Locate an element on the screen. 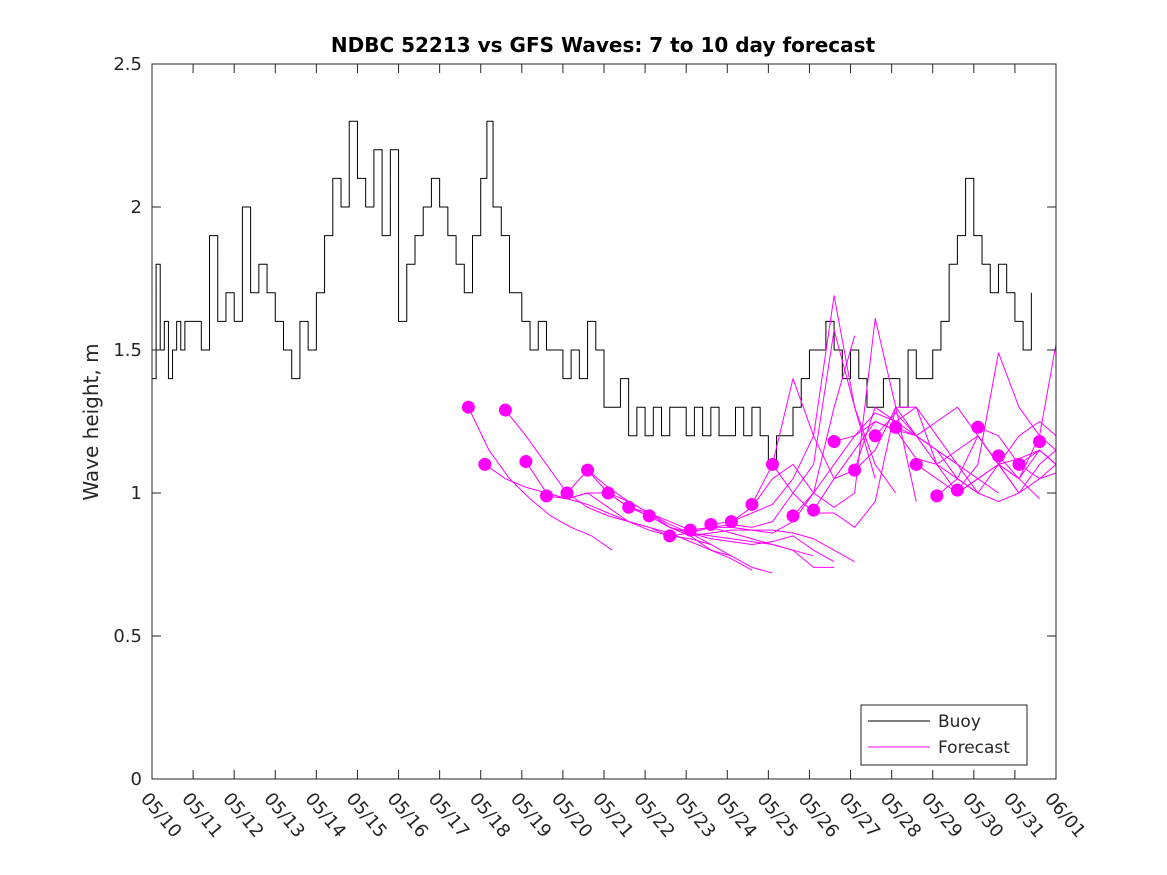  x-tick-label: 05/20 is located at coordinates (571, 815).